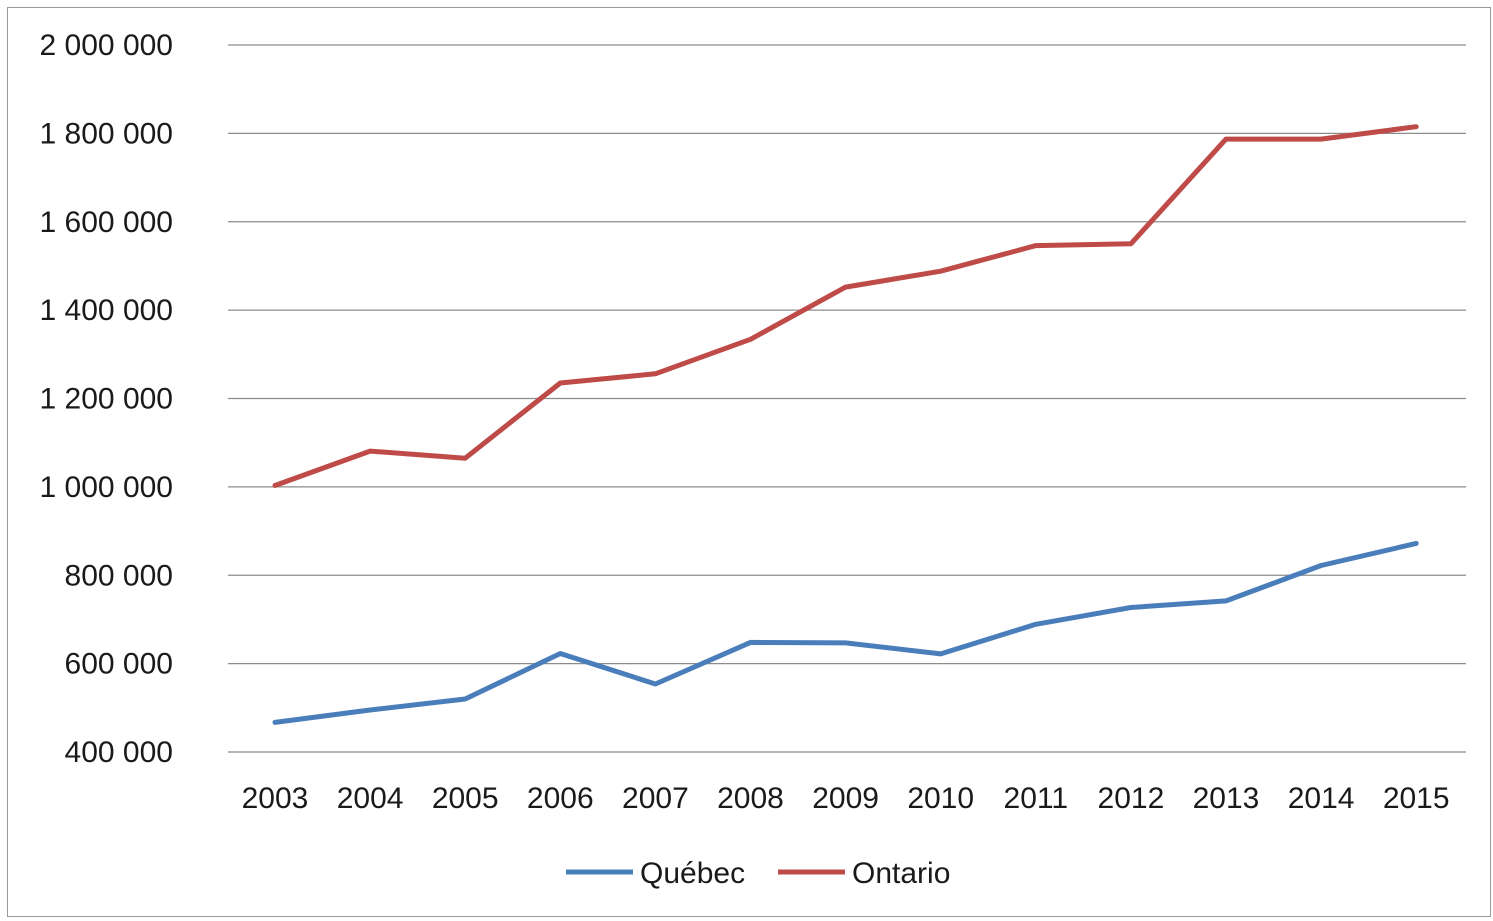 This screenshot has width=1493, height=921. Describe the element at coordinates (106, 310) in the screenshot. I see `y-tick-label: 1 400 000` at that location.